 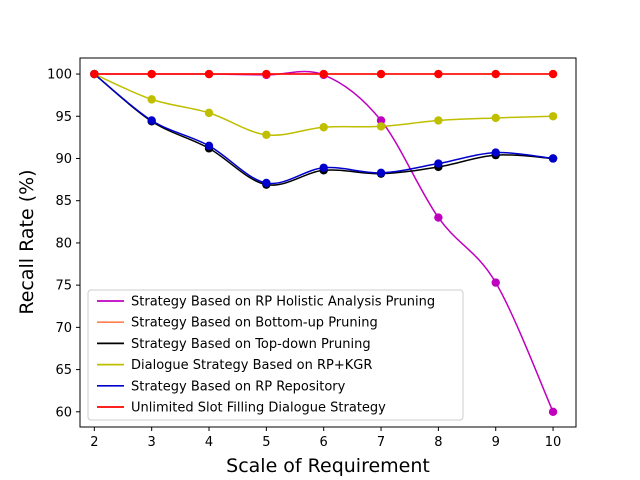 I want to click on y-tick-label: 100, so click(x=59, y=75).